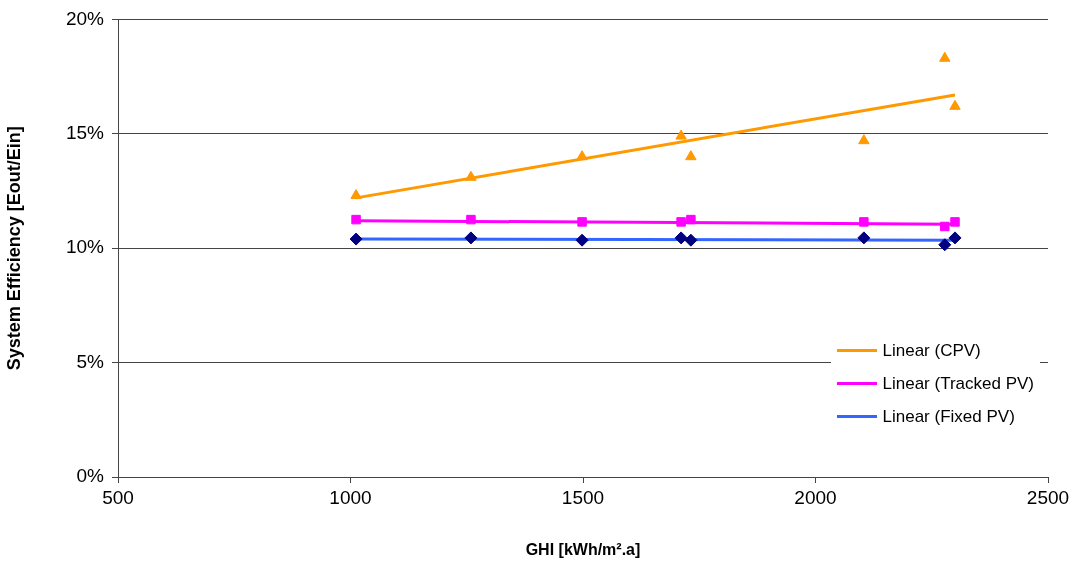  What do you see at coordinates (350, 497) in the screenshot?
I see `x-tick-label: 1000` at bounding box center [350, 497].